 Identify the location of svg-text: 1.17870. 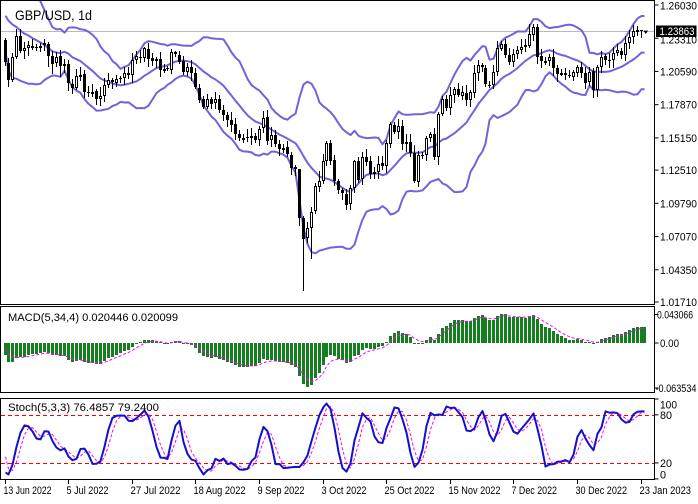
(678, 106).